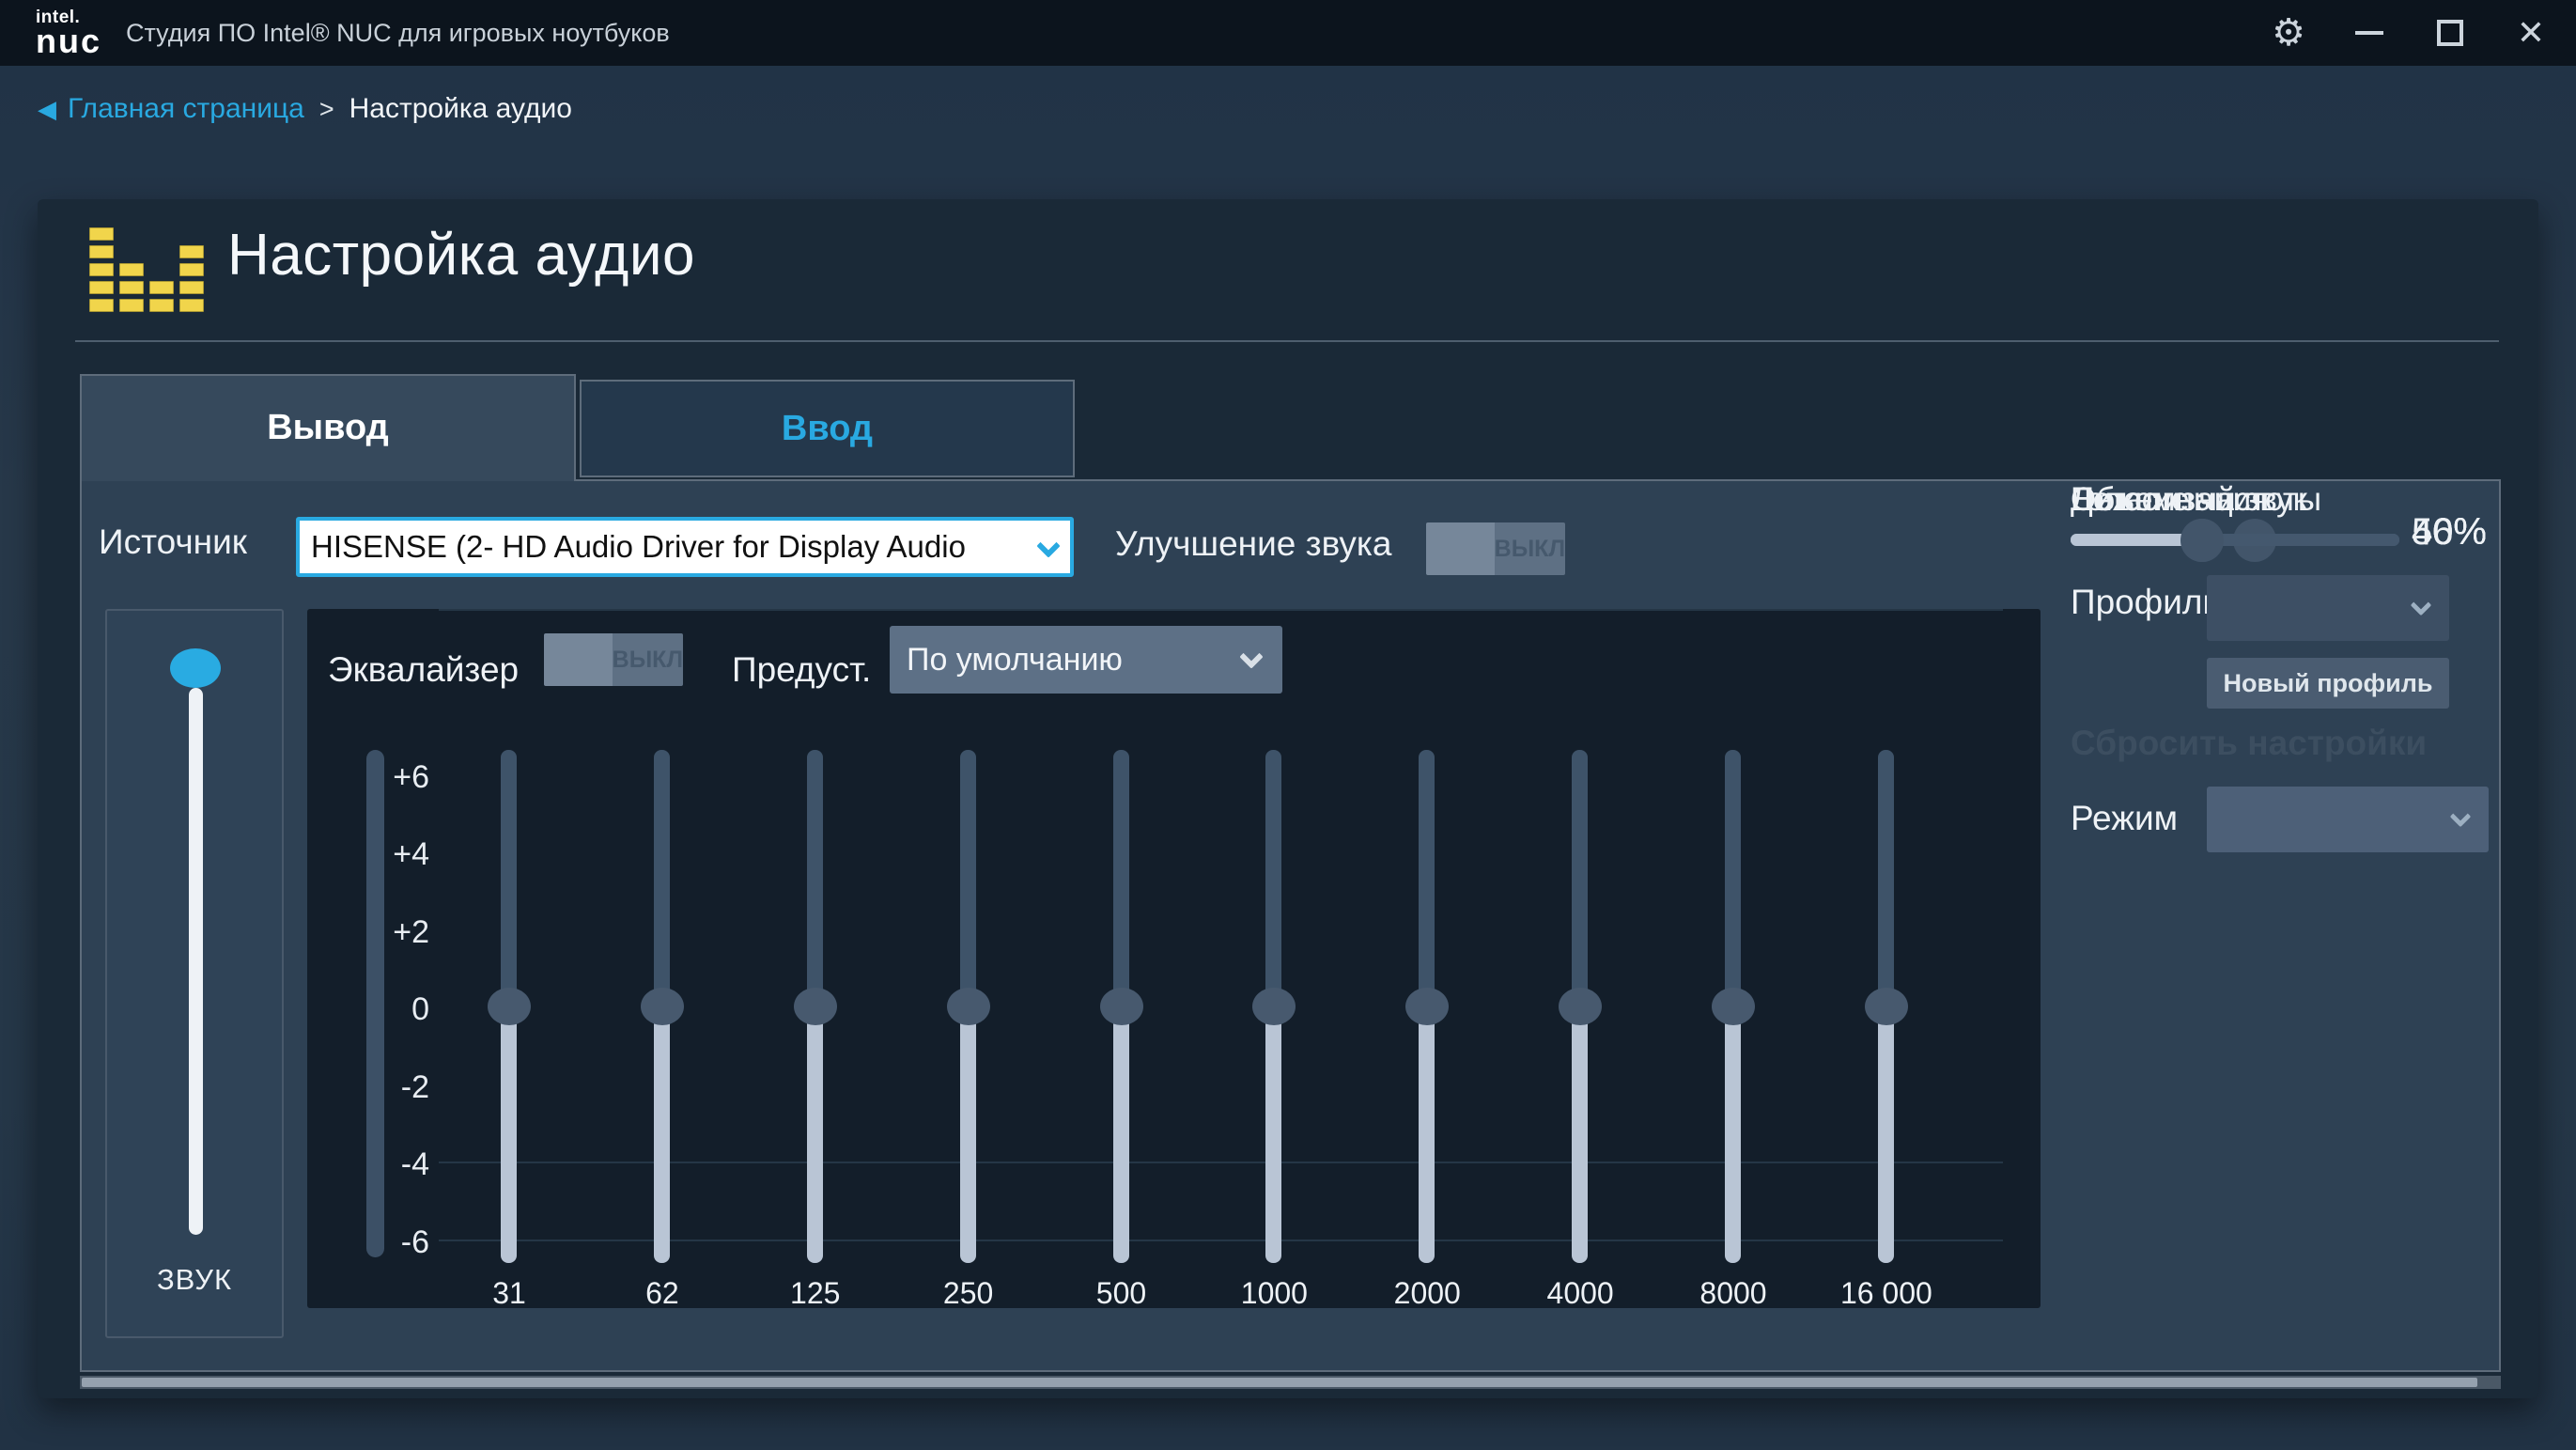 The width and height of the screenshot is (2576, 1450). I want to click on eq-band-frequency: 500, so click(1121, 1293).